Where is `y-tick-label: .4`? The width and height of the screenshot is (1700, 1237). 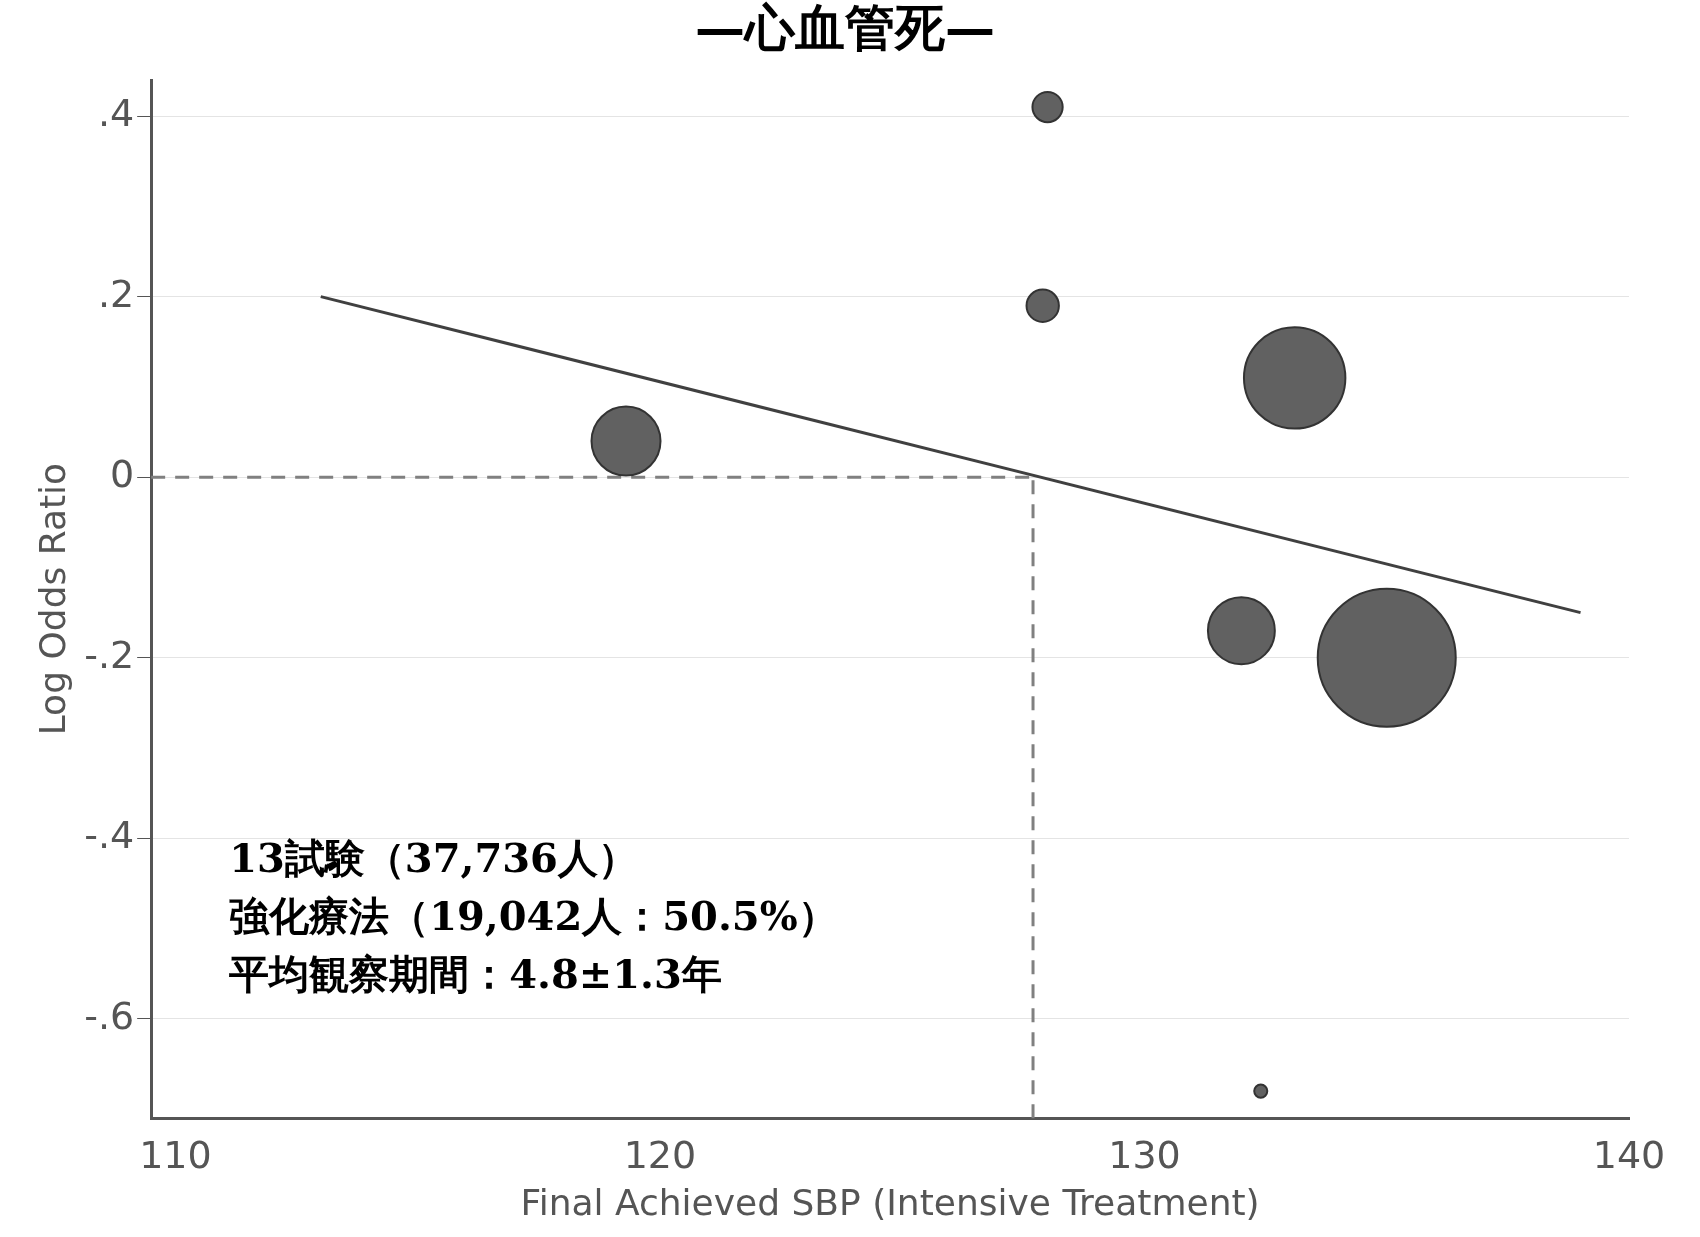 y-tick-label: .4 is located at coordinates (116, 112).